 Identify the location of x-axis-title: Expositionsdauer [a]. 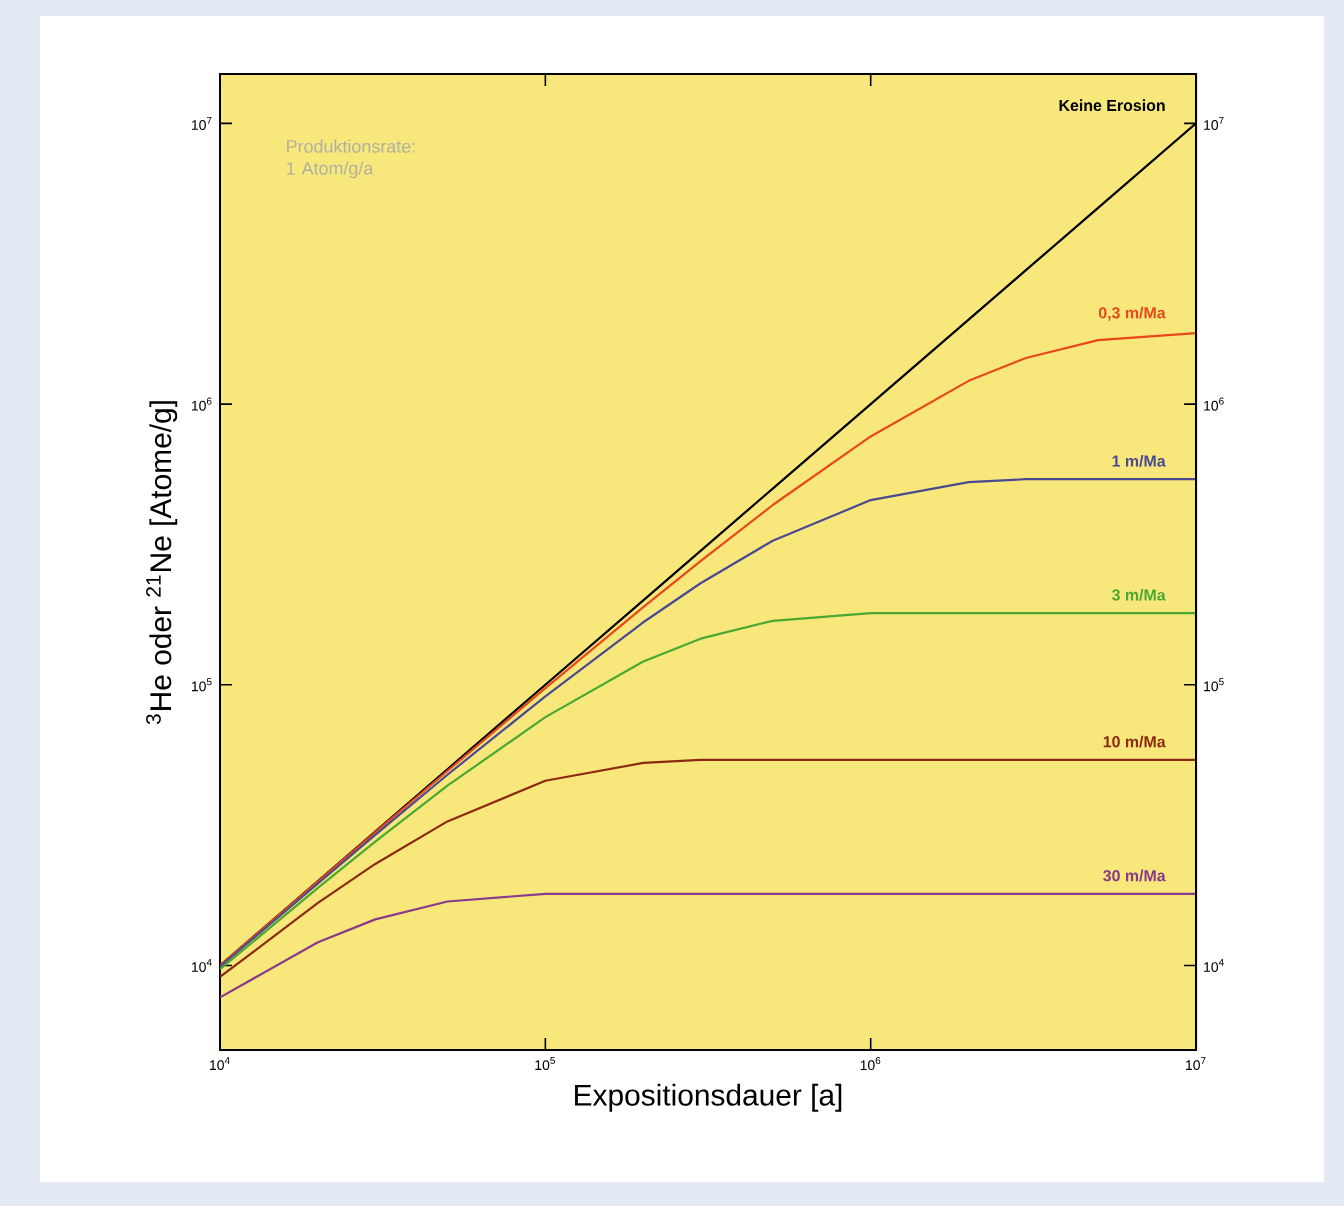
(708, 1097).